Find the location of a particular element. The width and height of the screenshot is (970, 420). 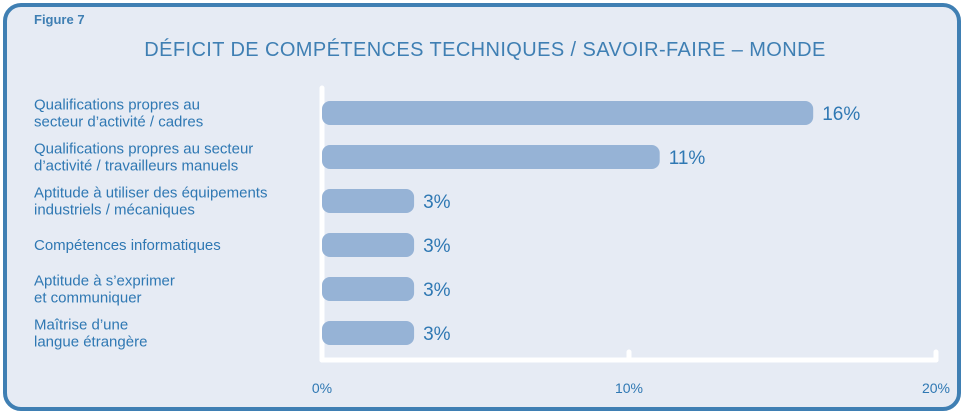

category-label: Aptitude à s’exprimer et communiquer is located at coordinates (104, 290).